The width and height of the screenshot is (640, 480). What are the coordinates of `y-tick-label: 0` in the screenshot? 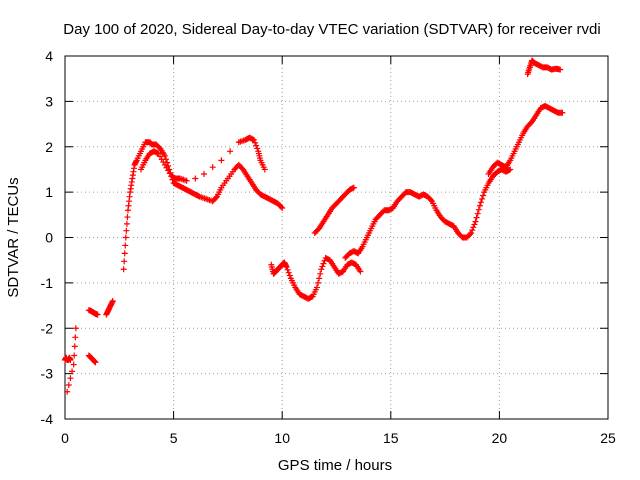 It's located at (49, 238).